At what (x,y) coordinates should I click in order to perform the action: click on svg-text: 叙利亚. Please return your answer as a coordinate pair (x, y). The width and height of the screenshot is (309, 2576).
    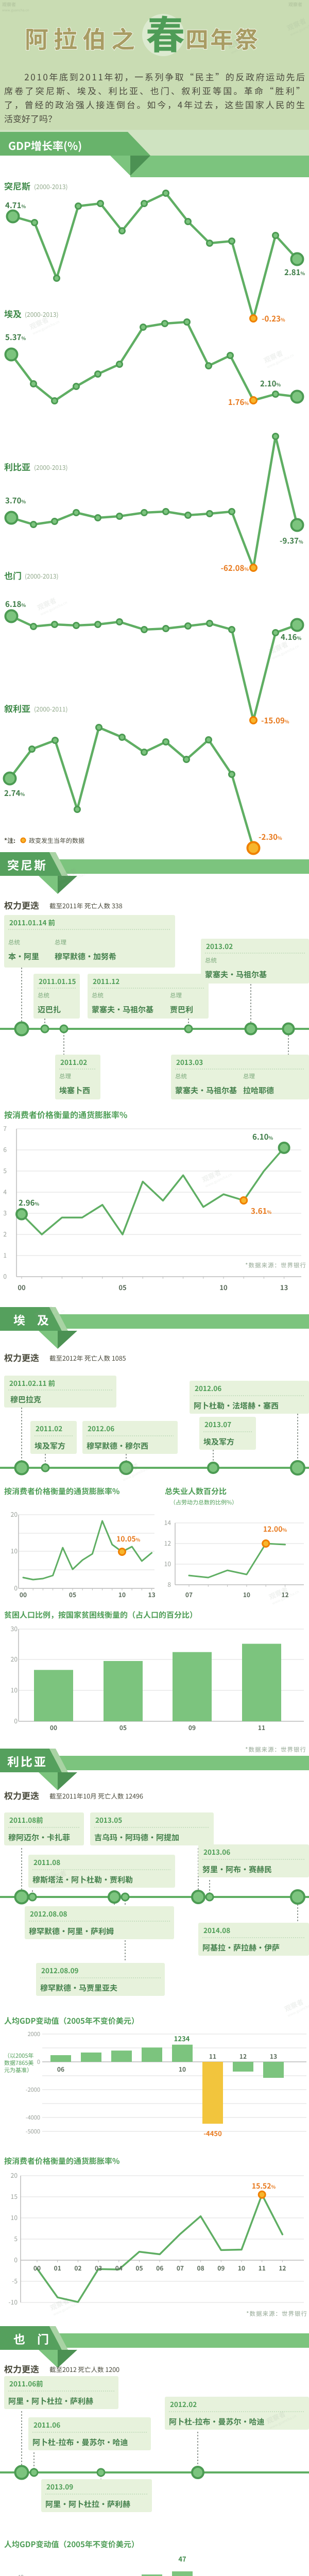
    Looking at the image, I should click on (17, 709).